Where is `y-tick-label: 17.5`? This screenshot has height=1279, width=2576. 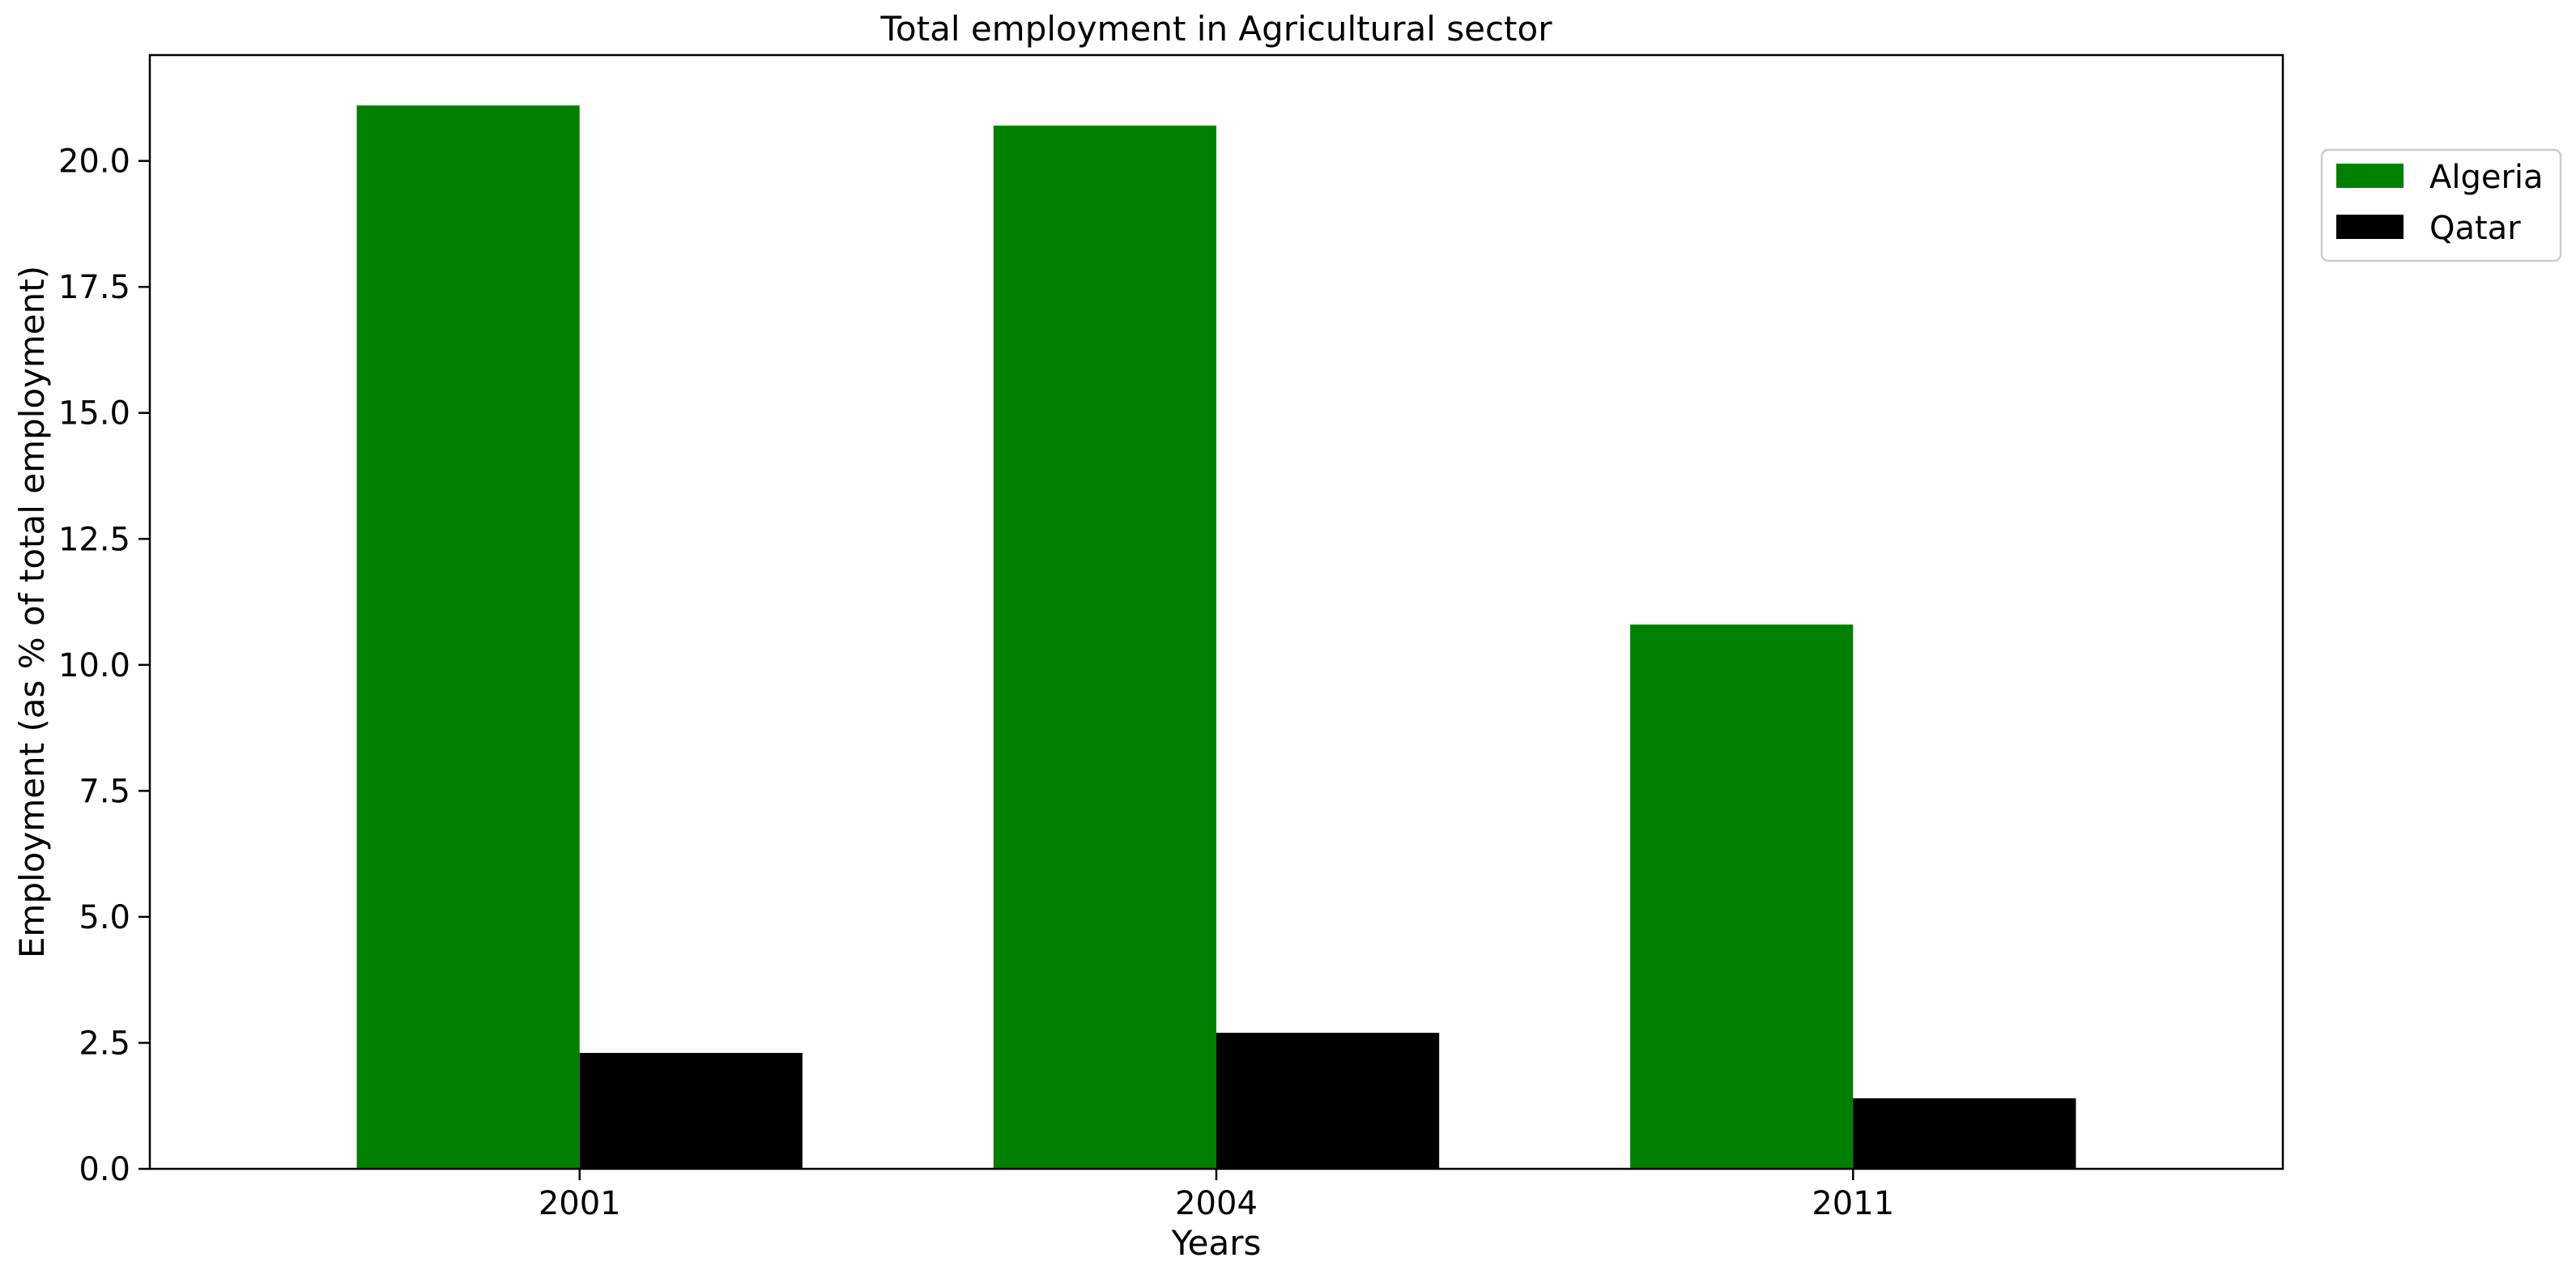 y-tick-label: 17.5 is located at coordinates (94, 287).